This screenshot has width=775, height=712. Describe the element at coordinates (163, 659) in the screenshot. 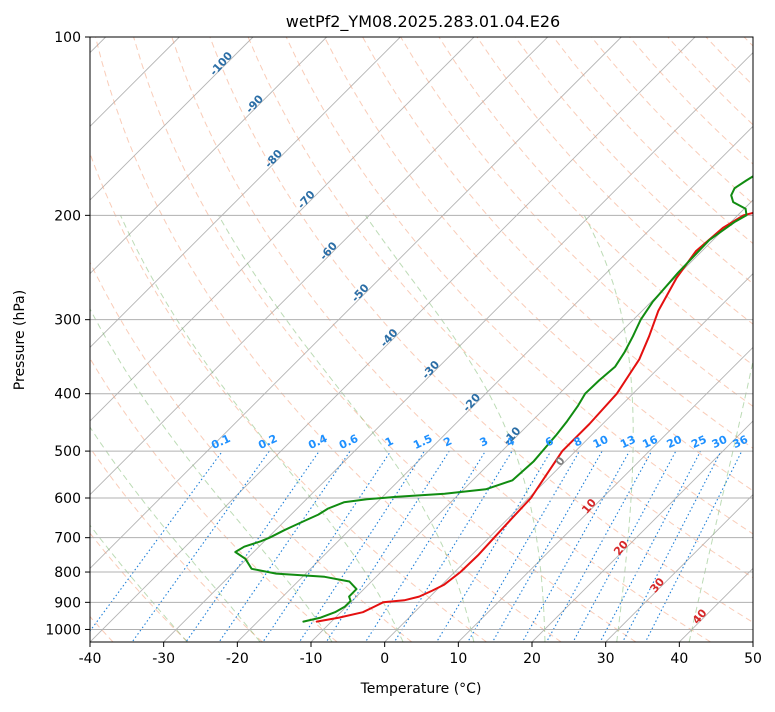

I see `x-tick-label: -30` at that location.